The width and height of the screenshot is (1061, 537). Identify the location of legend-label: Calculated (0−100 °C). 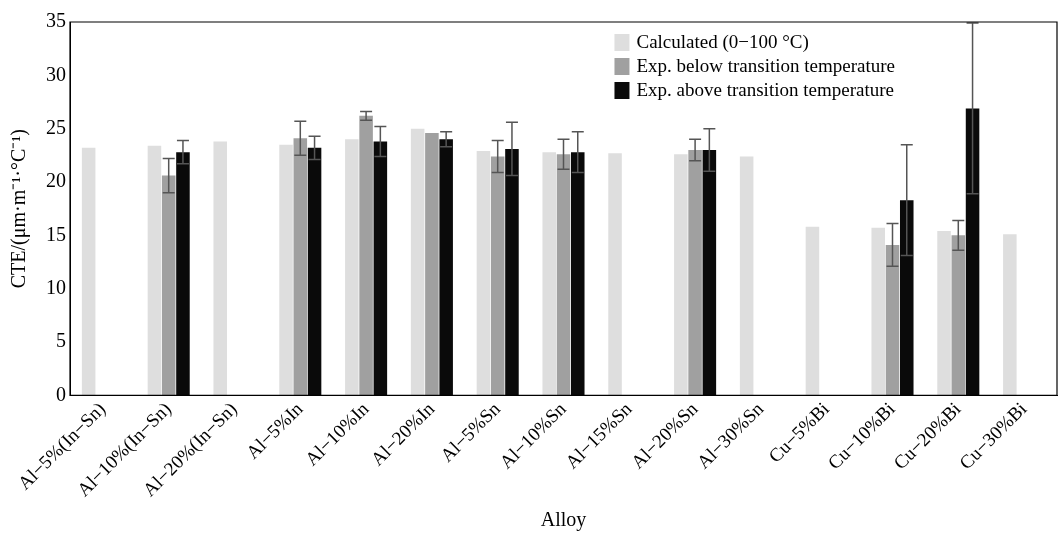
(722, 41).